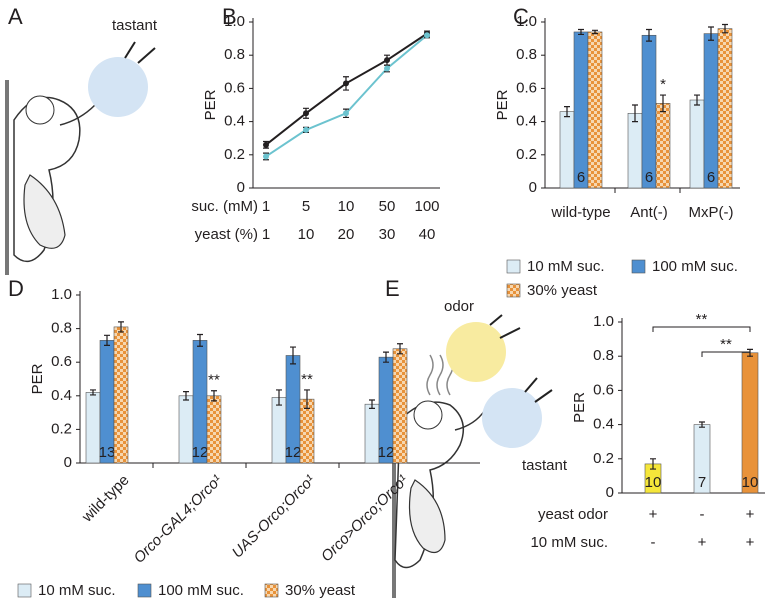  I want to click on panel-label: E, so click(392, 288).